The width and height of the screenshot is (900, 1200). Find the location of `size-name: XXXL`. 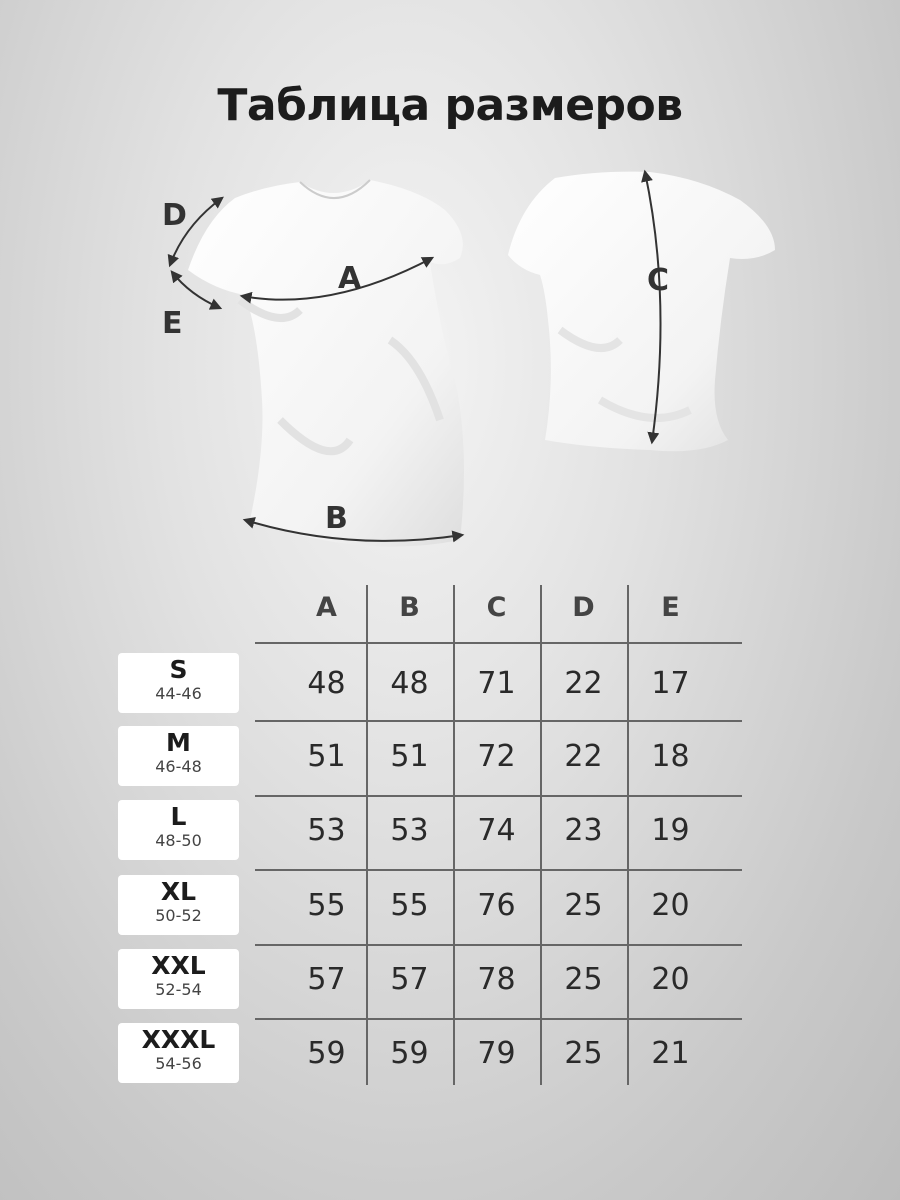

size-name: XXXL is located at coordinates (178, 1039).